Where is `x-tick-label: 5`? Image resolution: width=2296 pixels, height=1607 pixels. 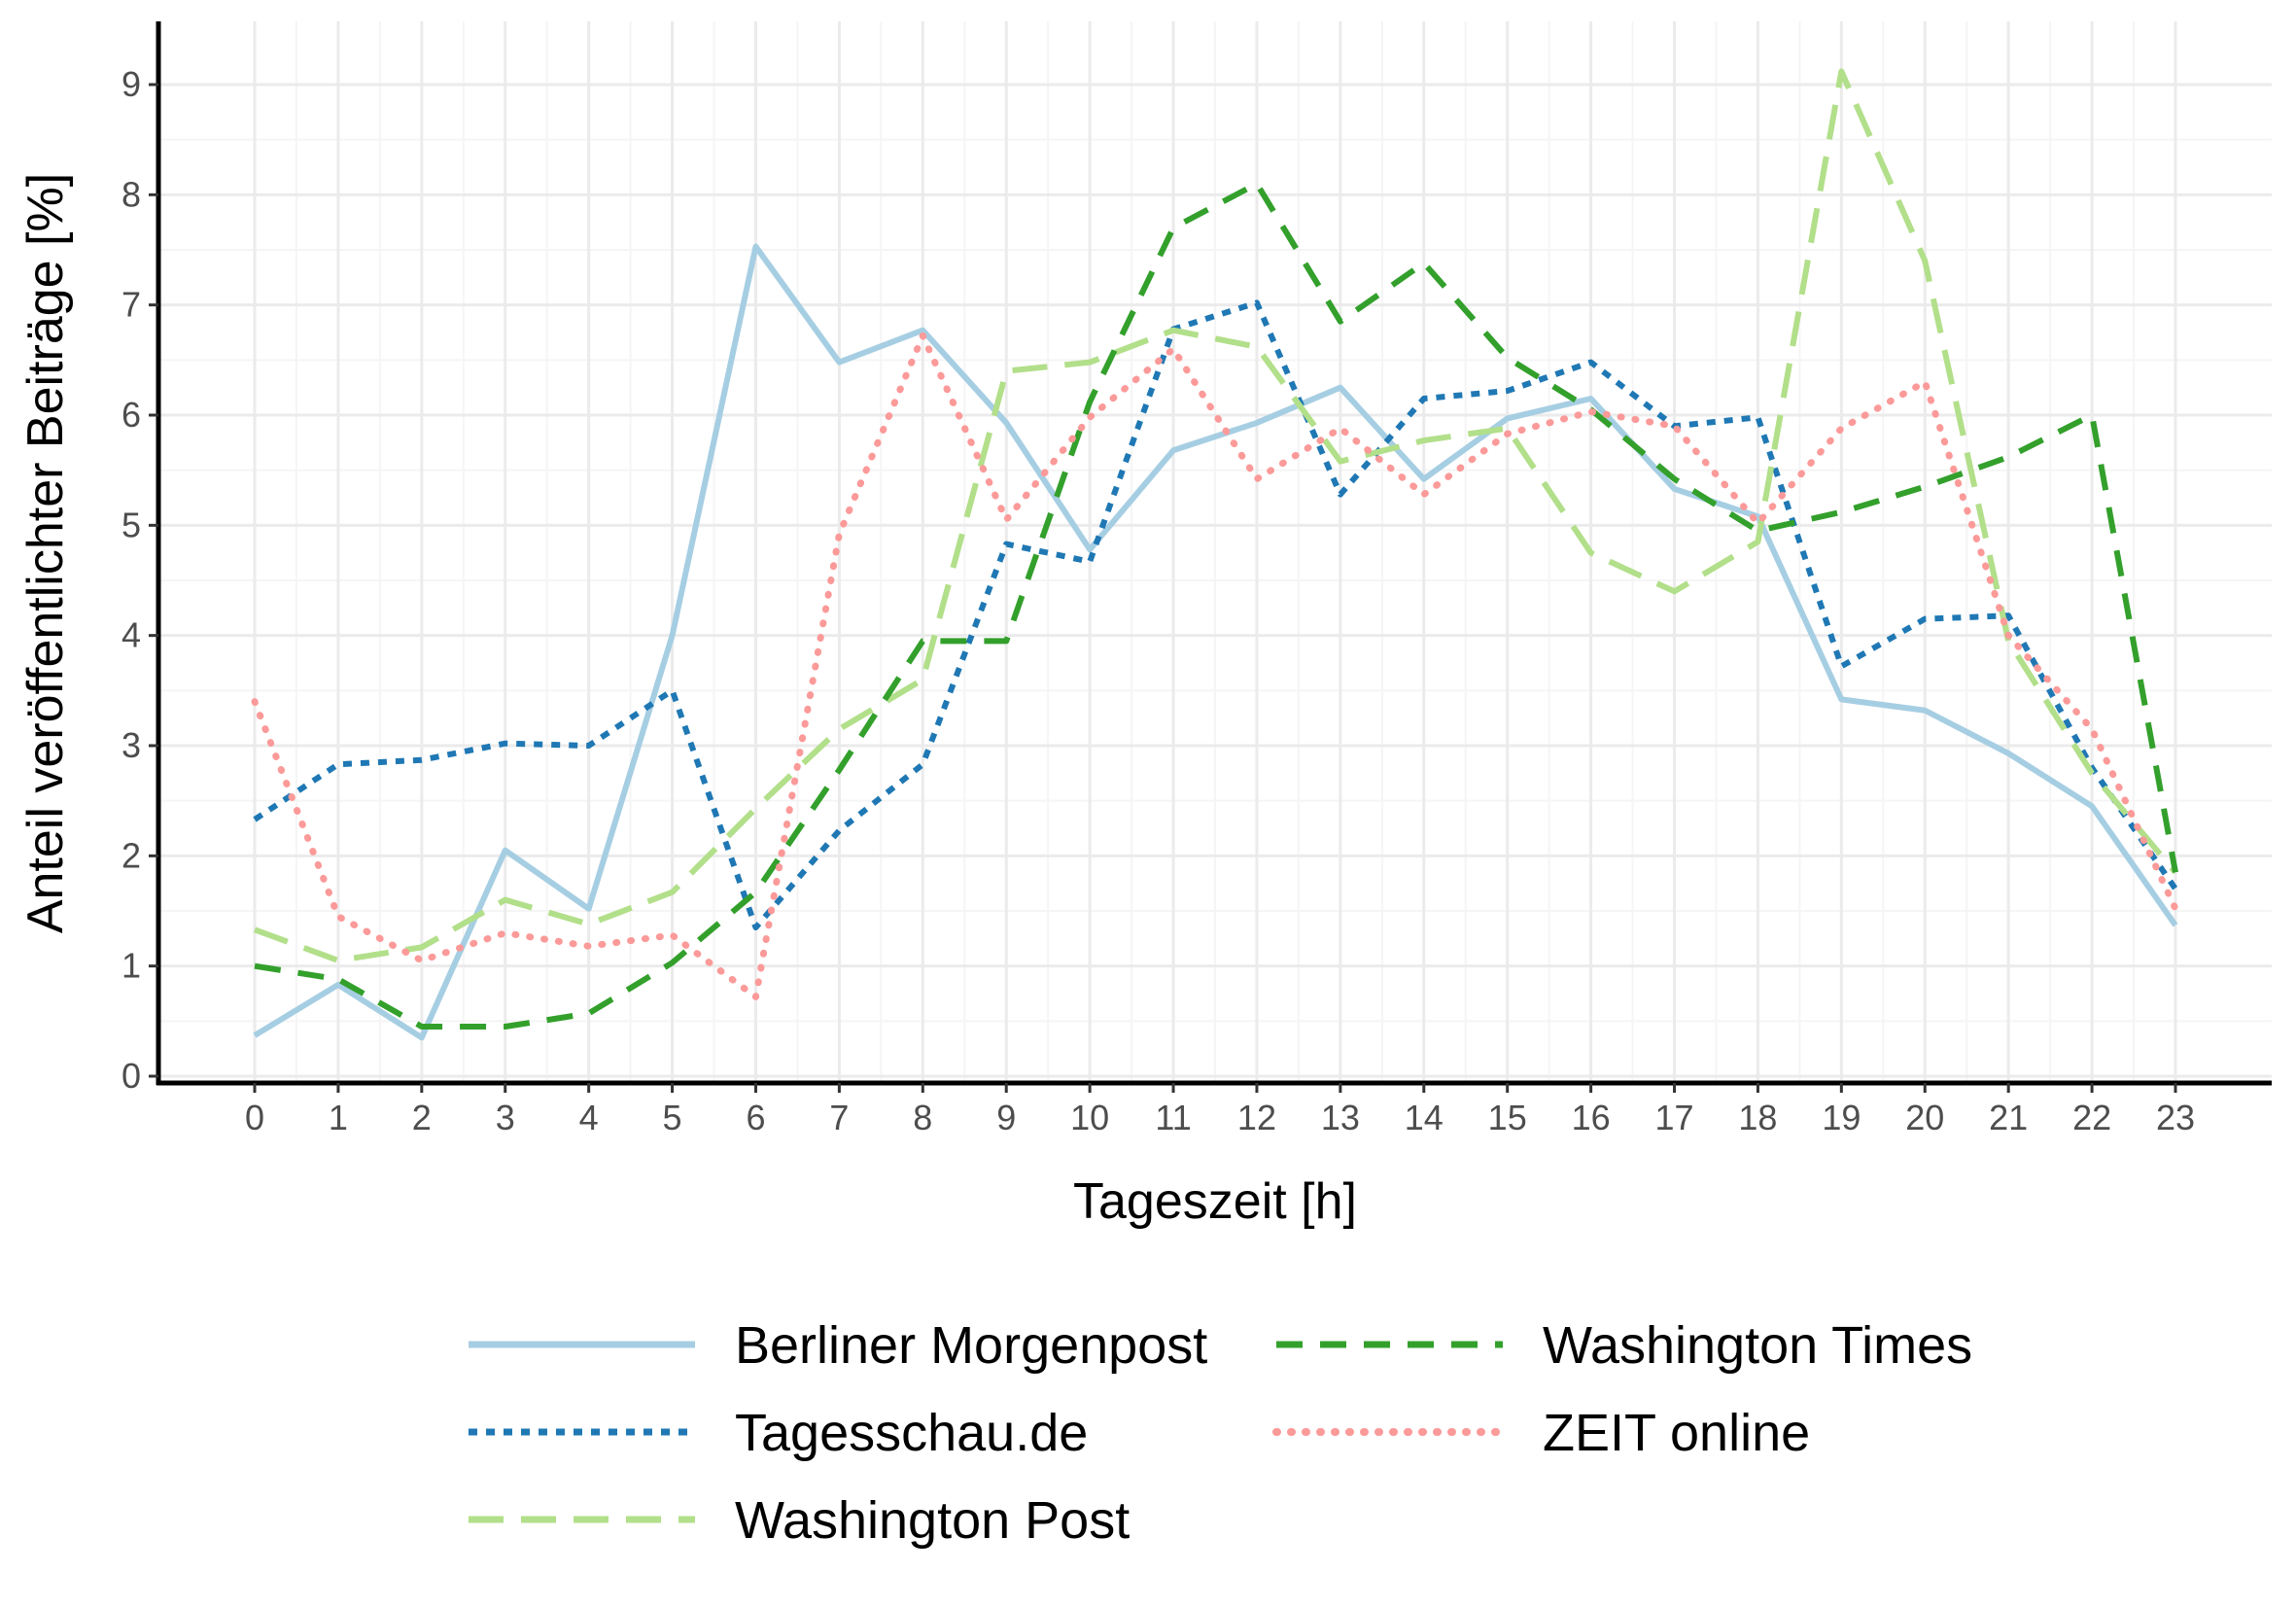
x-tick-label: 5 is located at coordinates (672, 1117).